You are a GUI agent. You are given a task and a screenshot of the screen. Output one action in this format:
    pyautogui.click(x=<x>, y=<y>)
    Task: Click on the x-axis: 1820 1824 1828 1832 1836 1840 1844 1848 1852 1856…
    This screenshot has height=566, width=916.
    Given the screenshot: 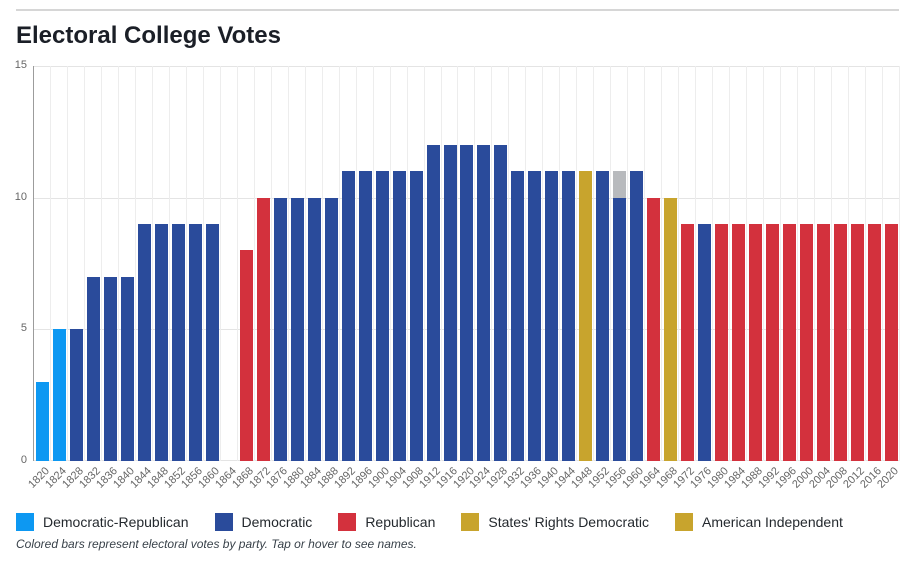 What is the action you would take?
    pyautogui.click(x=463, y=483)
    